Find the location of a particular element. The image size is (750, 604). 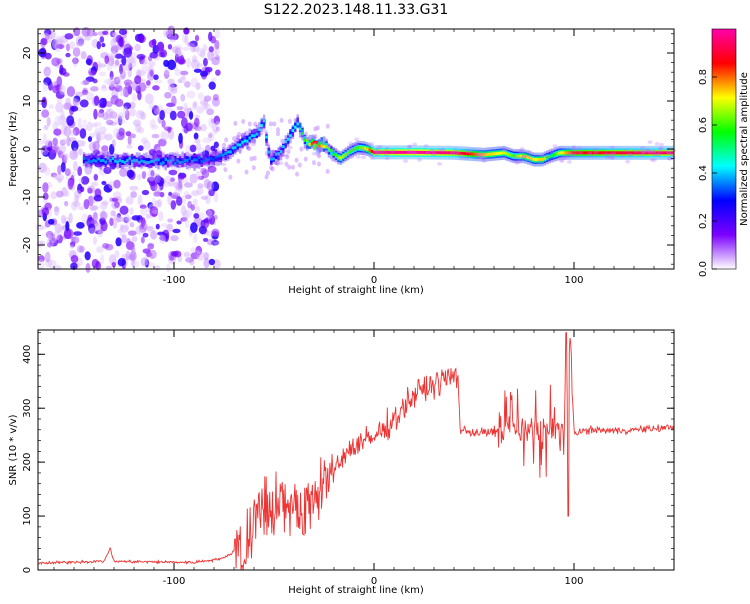

colorbar-tick-label: 0.0 is located at coordinates (703, 269).